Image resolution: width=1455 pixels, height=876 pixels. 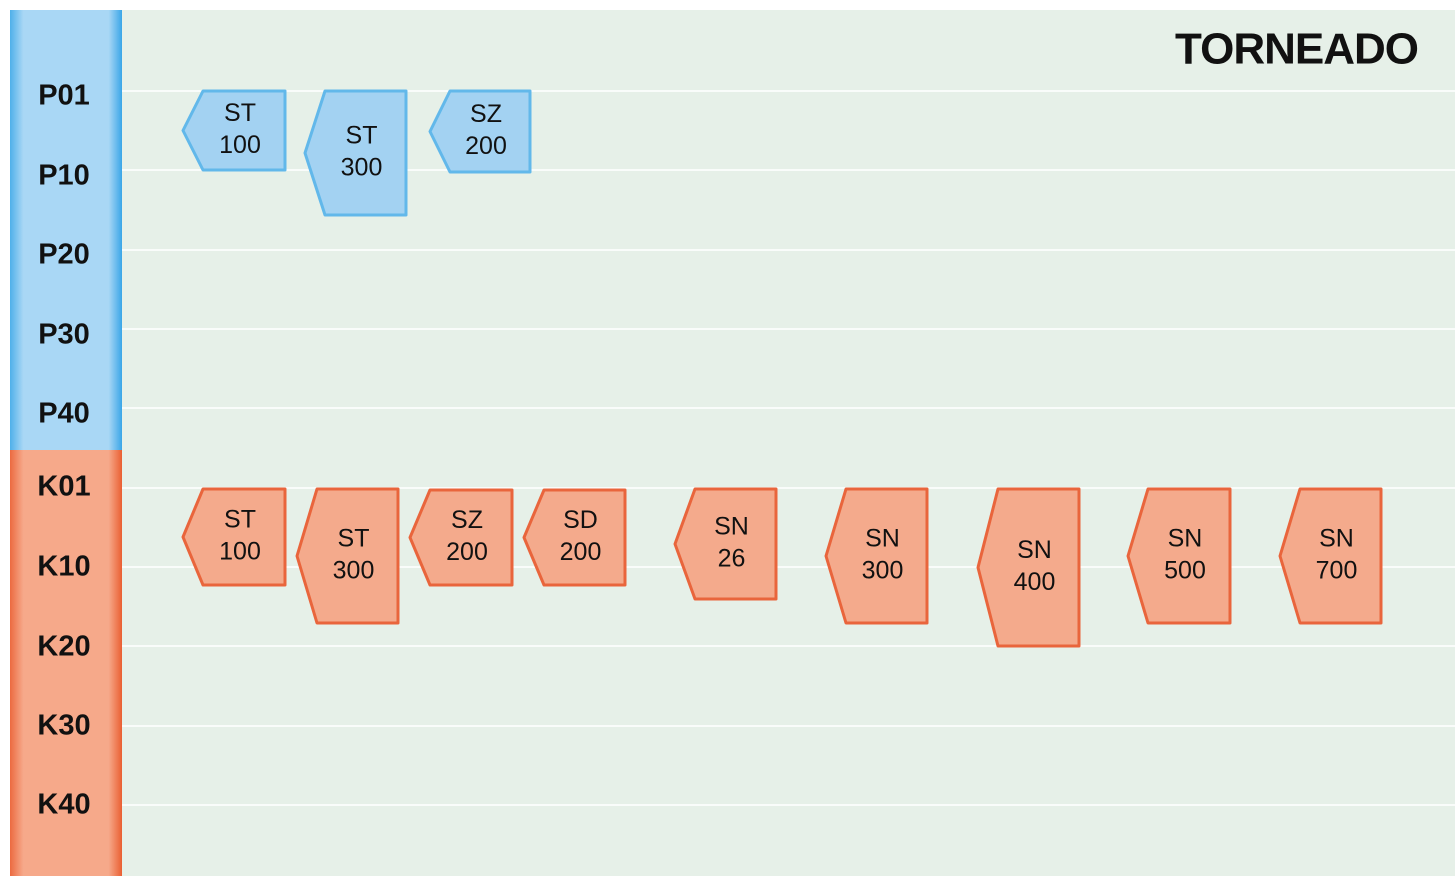 I want to click on title: TORNEADO, so click(x=1296, y=49).